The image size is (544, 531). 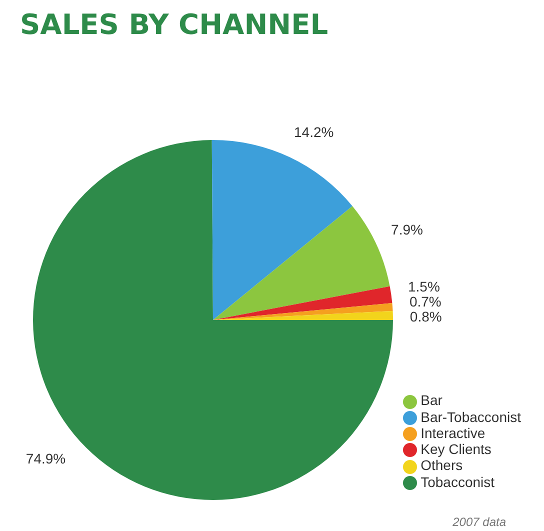 I want to click on data-label: 7.9%, so click(x=407, y=230).